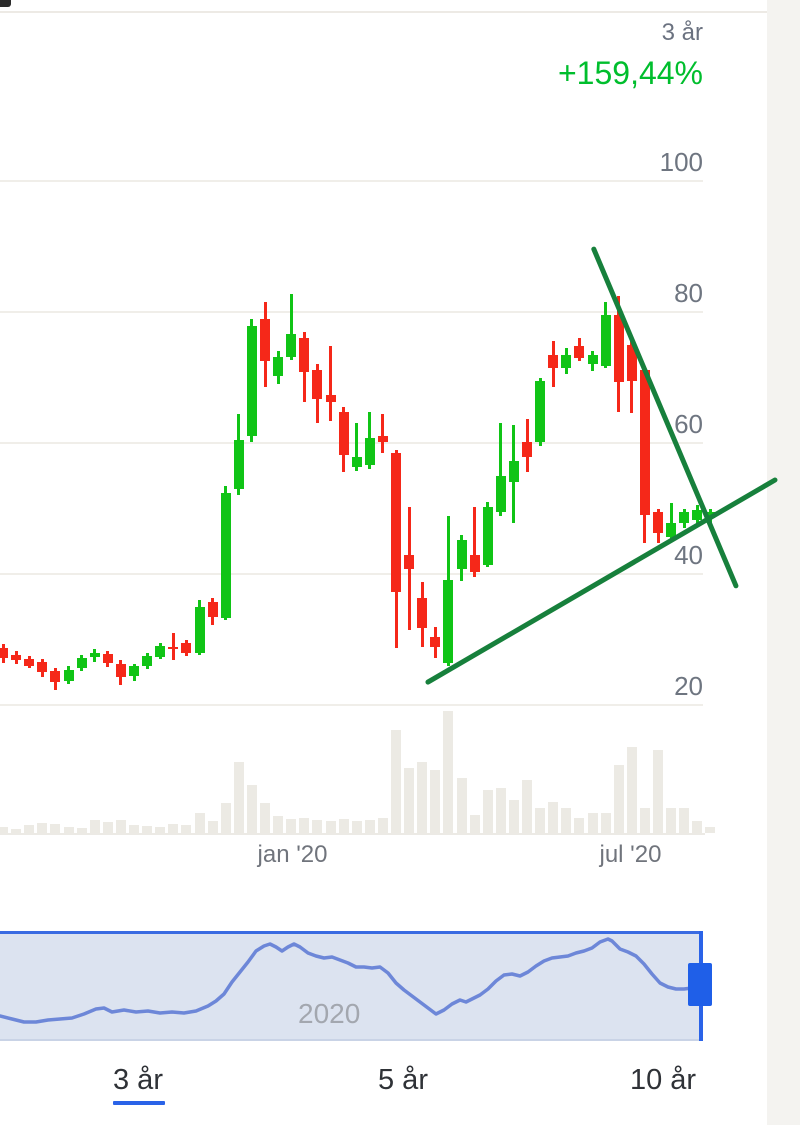 Image resolution: width=800 pixels, height=1125 pixels. I want to click on navigator-year-label: 2020, so click(329, 1013).